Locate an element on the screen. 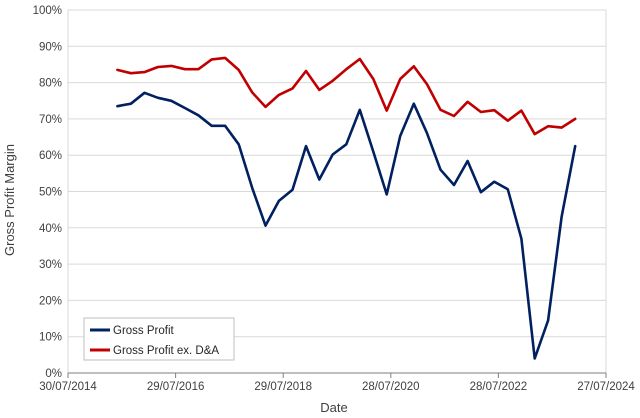 The width and height of the screenshot is (640, 418). y-tick-label: 0% is located at coordinates (53, 374).